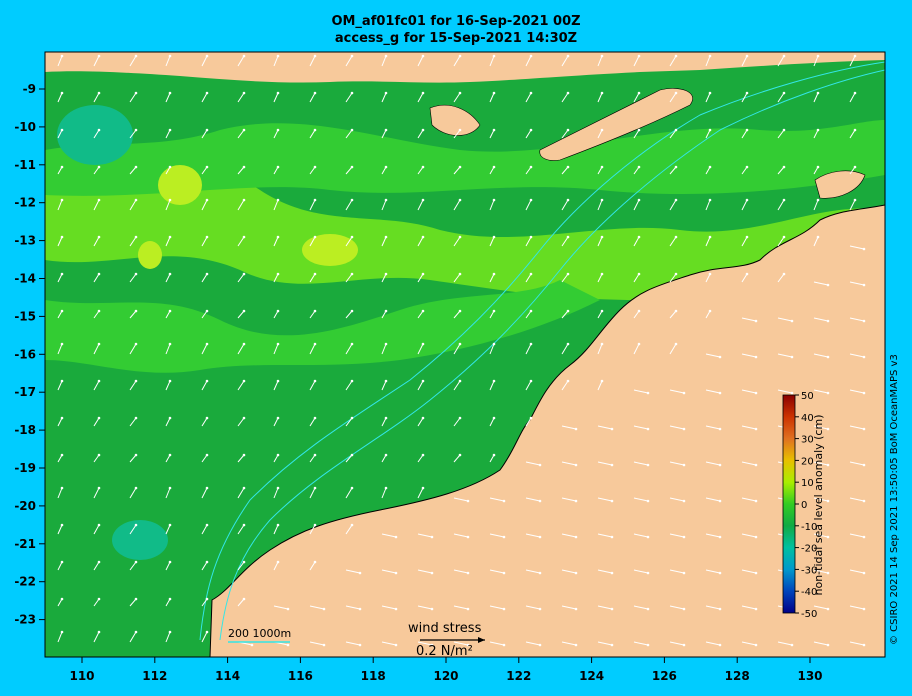  Describe the element at coordinates (806, 505) in the screenshot. I see `colorbar-ticks: 50 40 30 20 10 0 -10 -20 -30 -40 -50` at that location.